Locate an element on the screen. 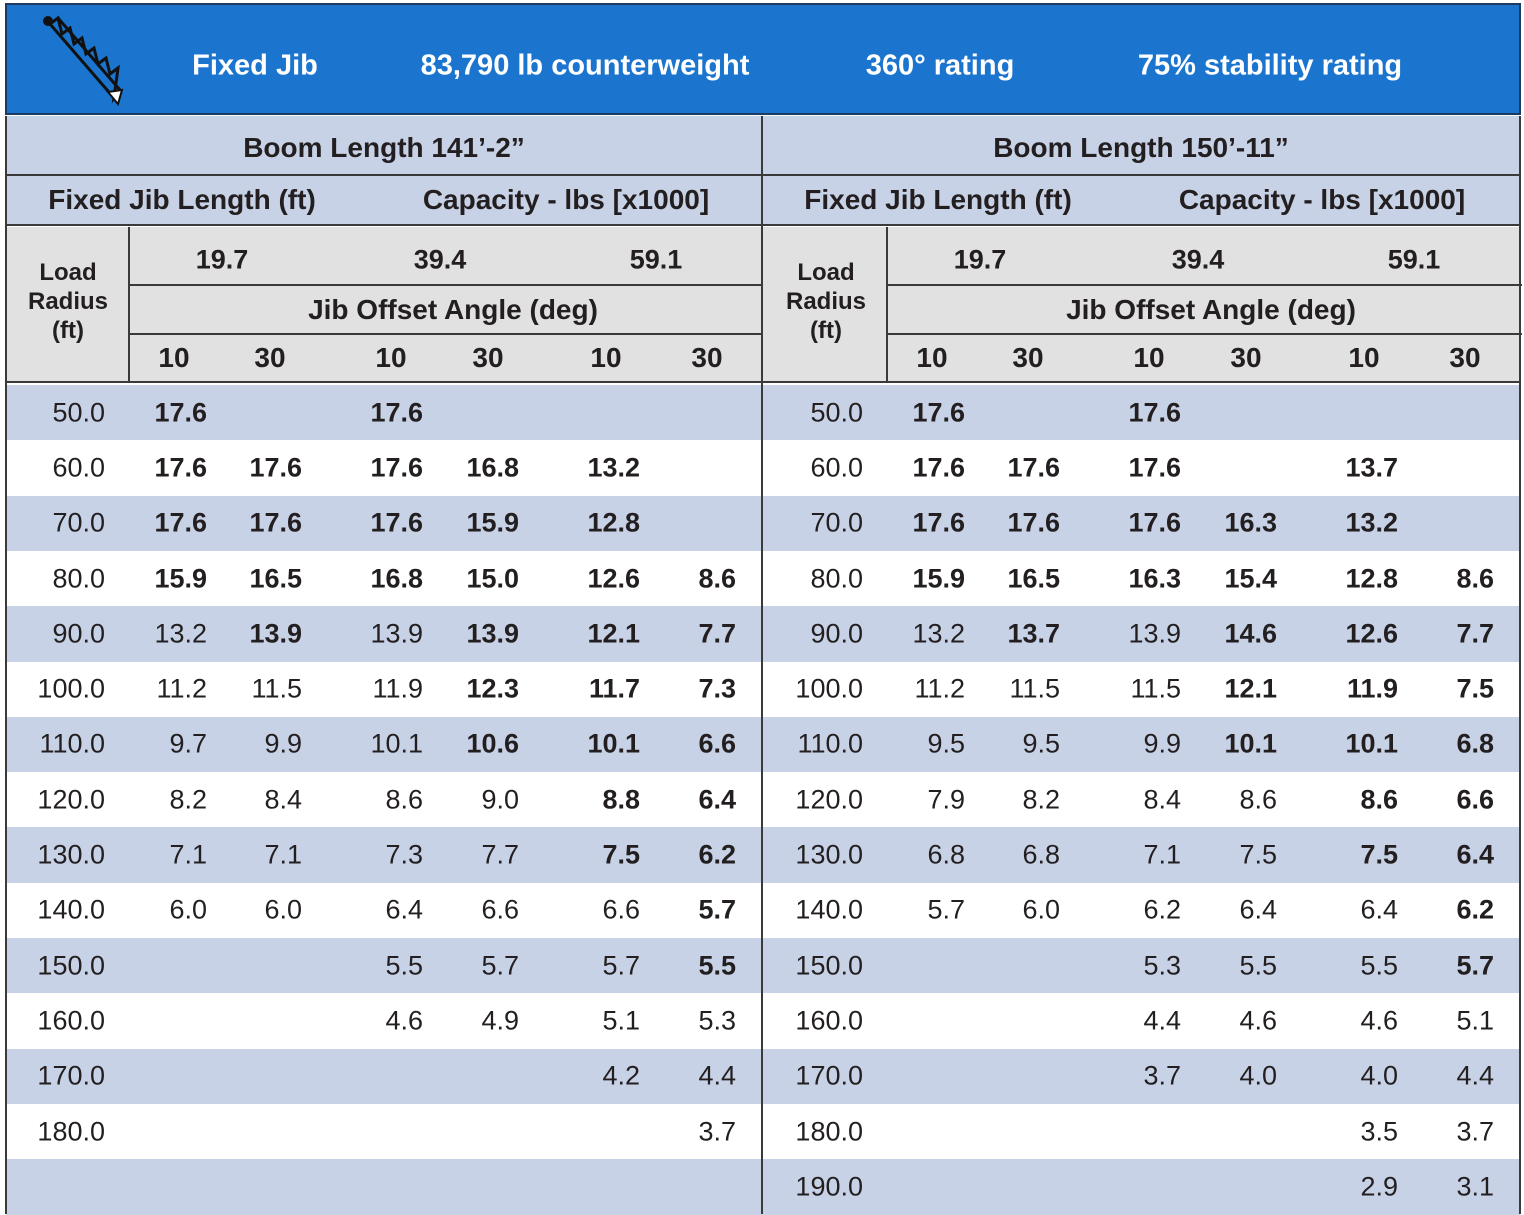 The height and width of the screenshot is (1215, 1524). capacity-cell: 8.8 is located at coordinates (621, 799).